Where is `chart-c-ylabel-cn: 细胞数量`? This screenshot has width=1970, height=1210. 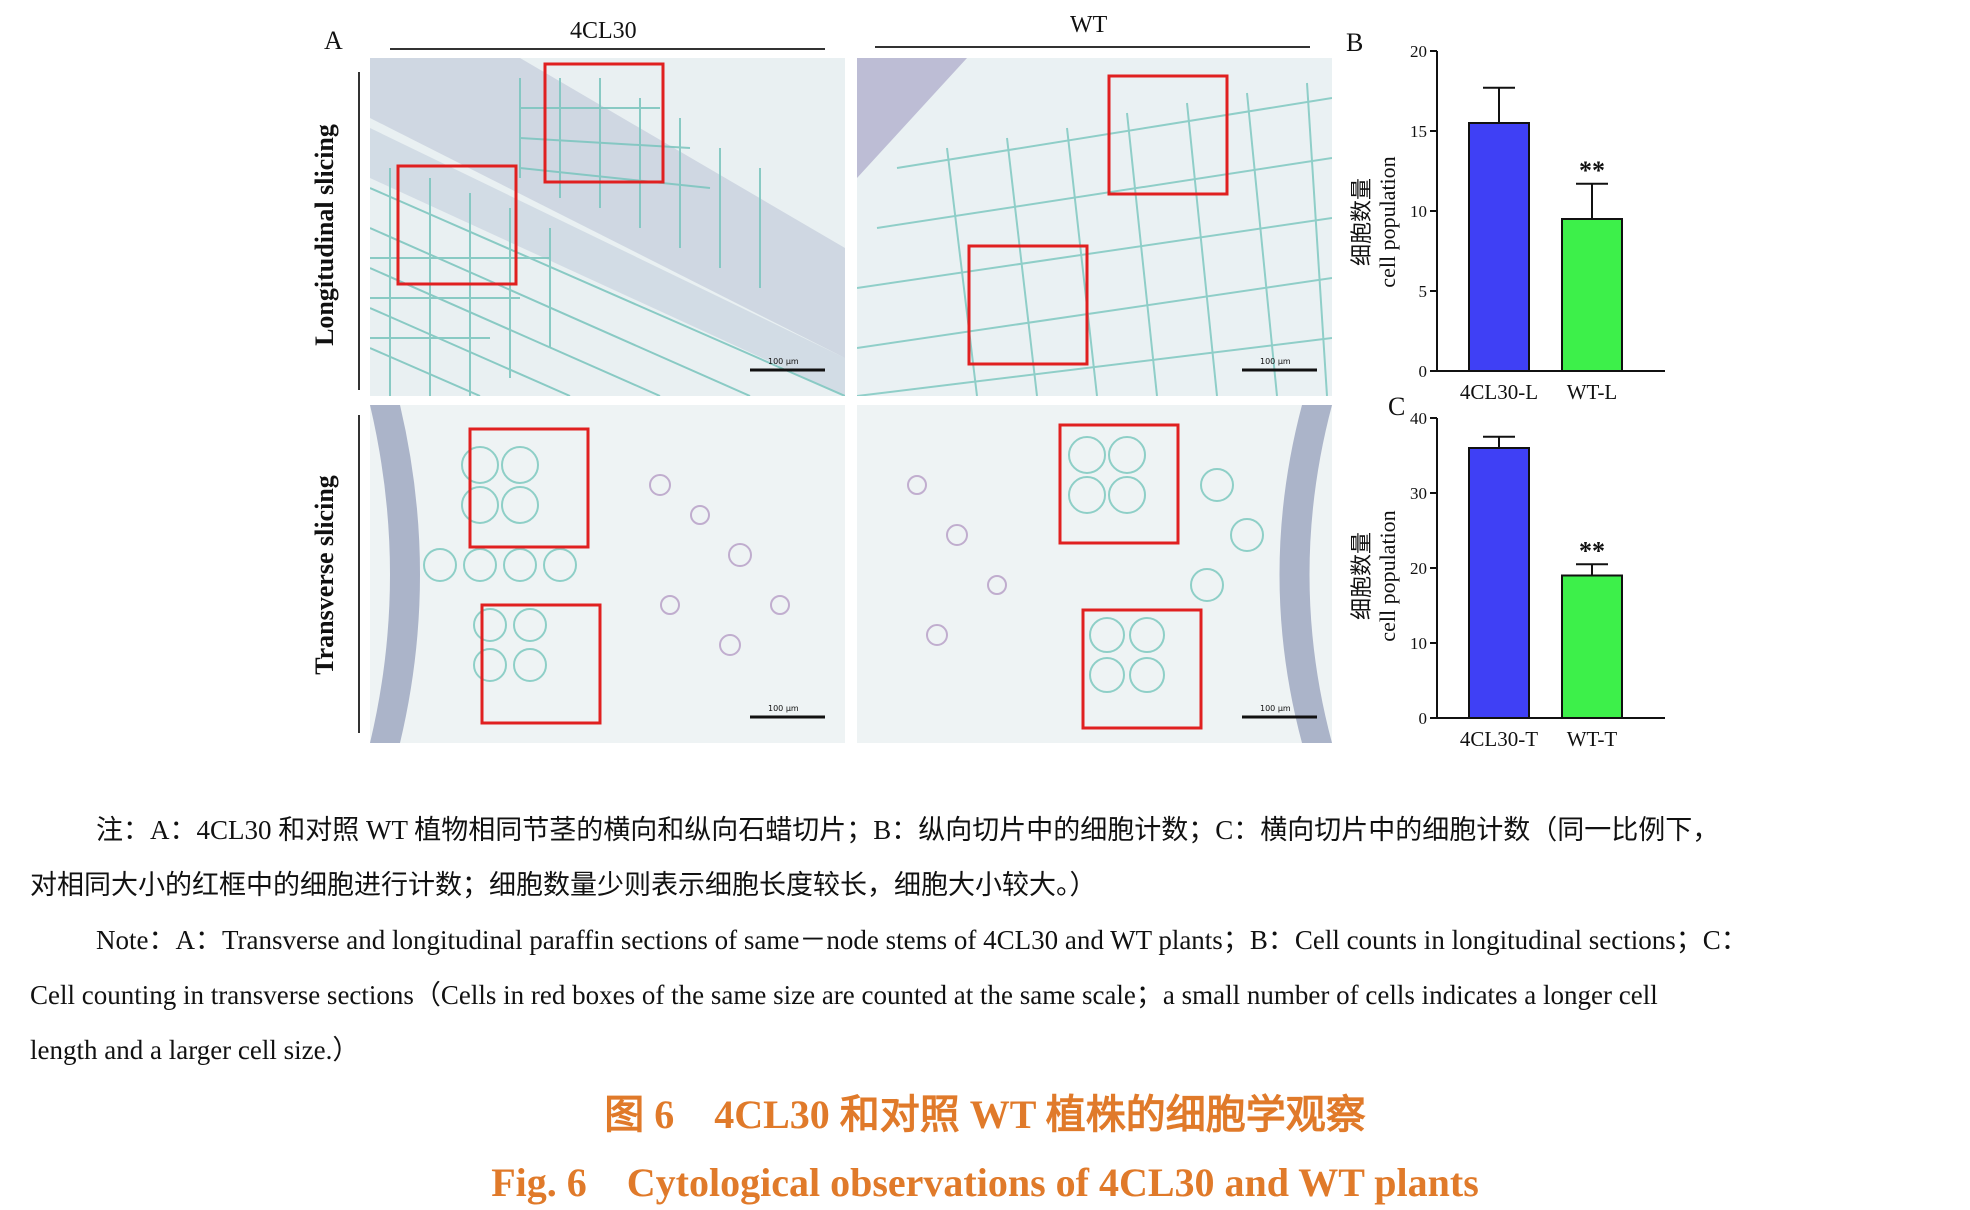 chart-c-ylabel-cn: 细胞数量 is located at coordinates (1361, 576).